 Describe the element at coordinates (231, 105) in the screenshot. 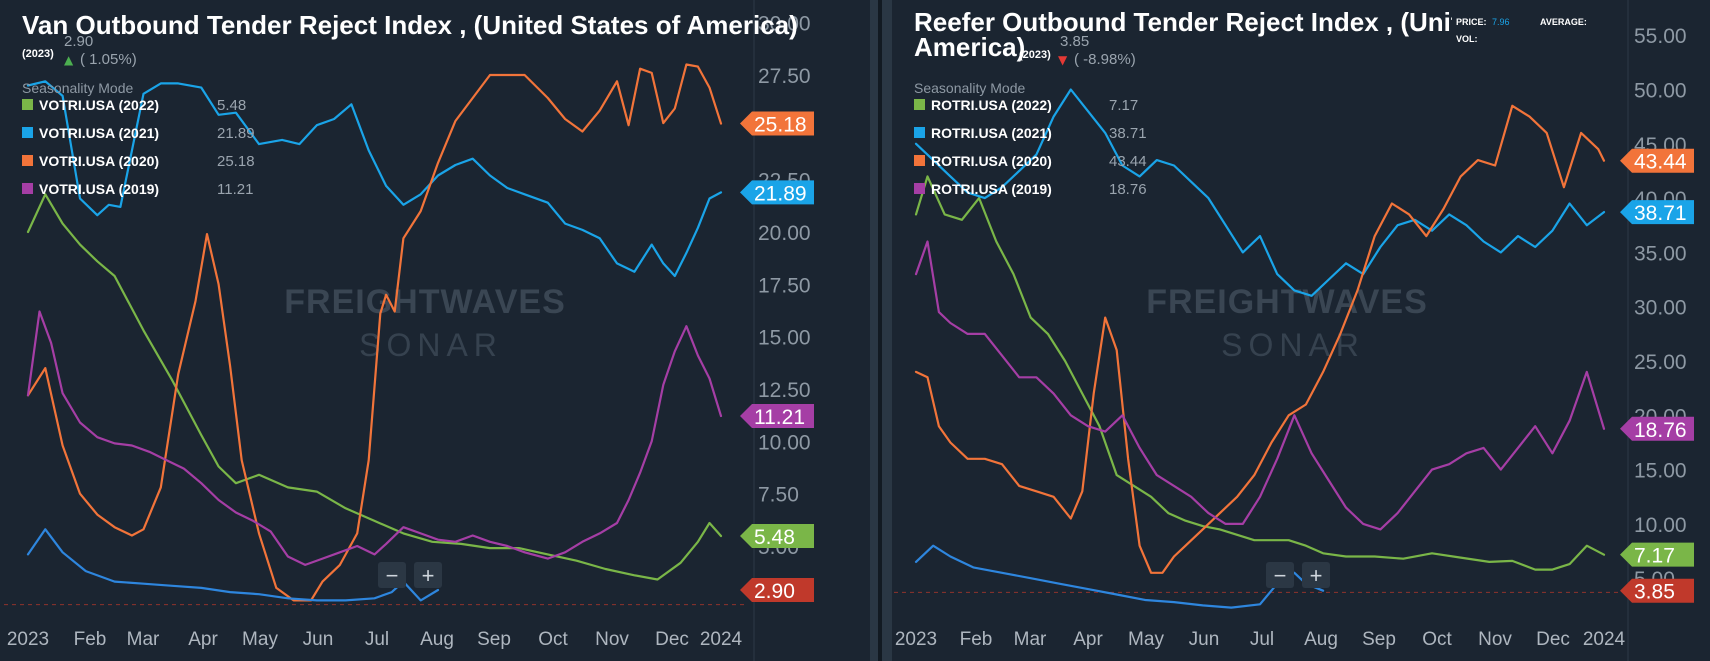

I see `legend-series-value: 5.48` at that location.